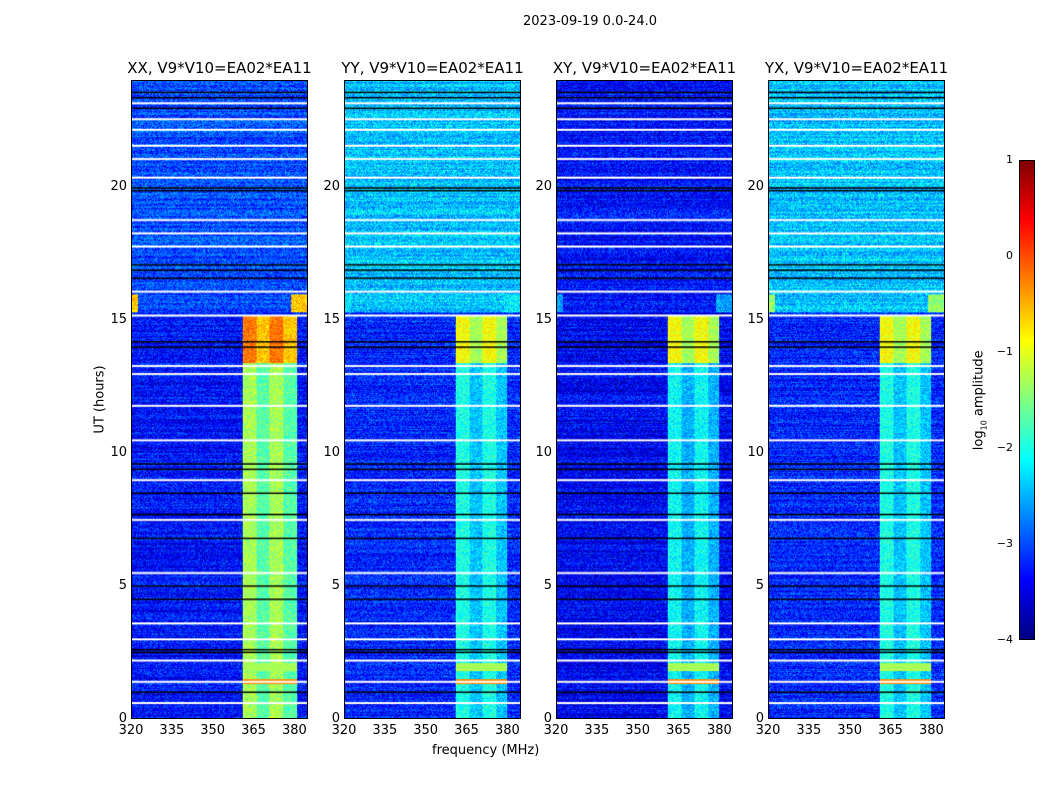  I want to click on colorbar-tick-label: −4, so click(1004, 639).